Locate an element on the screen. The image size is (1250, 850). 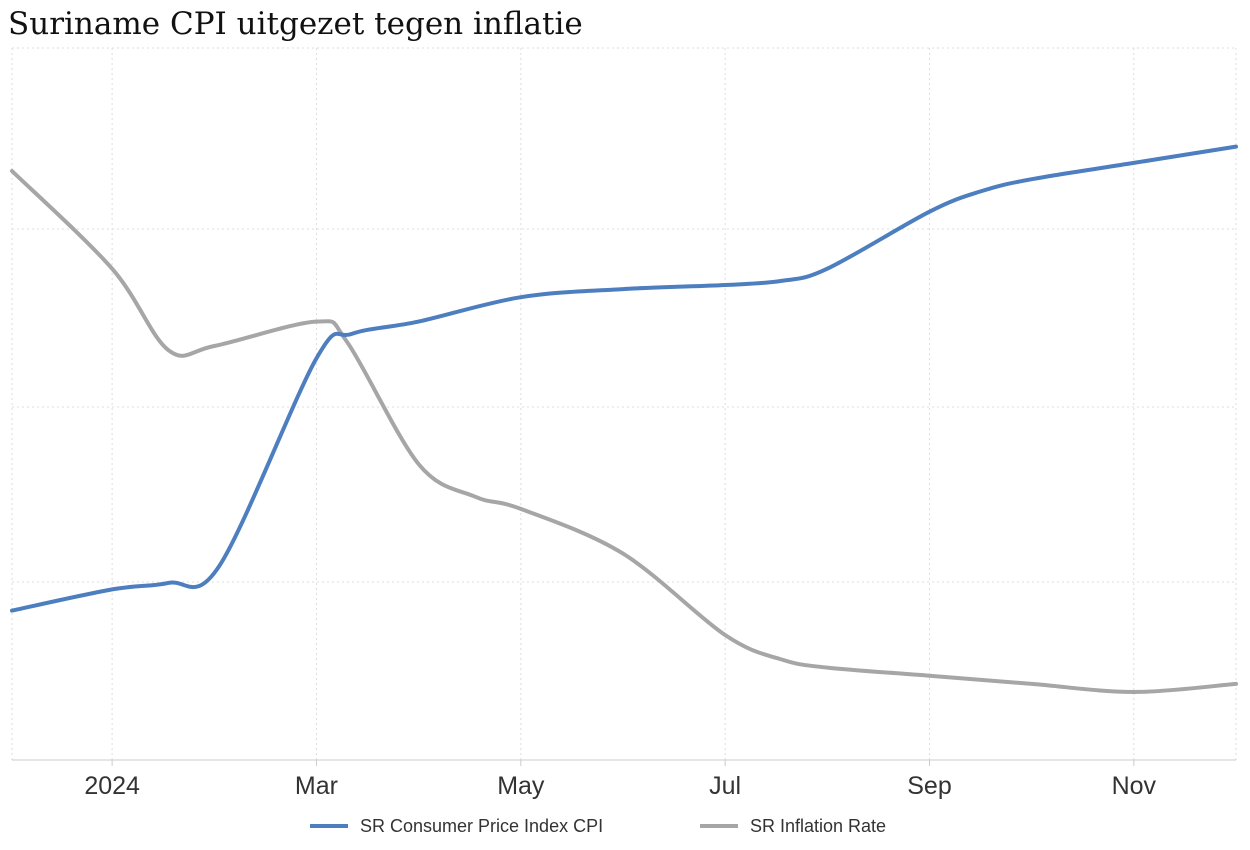
legend-label: SR Consumer Price Index CPI is located at coordinates (481, 826).